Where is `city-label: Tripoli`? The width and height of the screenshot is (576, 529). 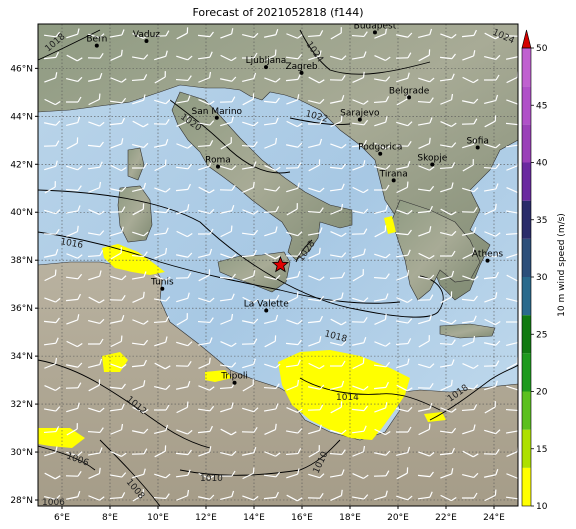 city-label: Tripoli is located at coordinates (234, 377).